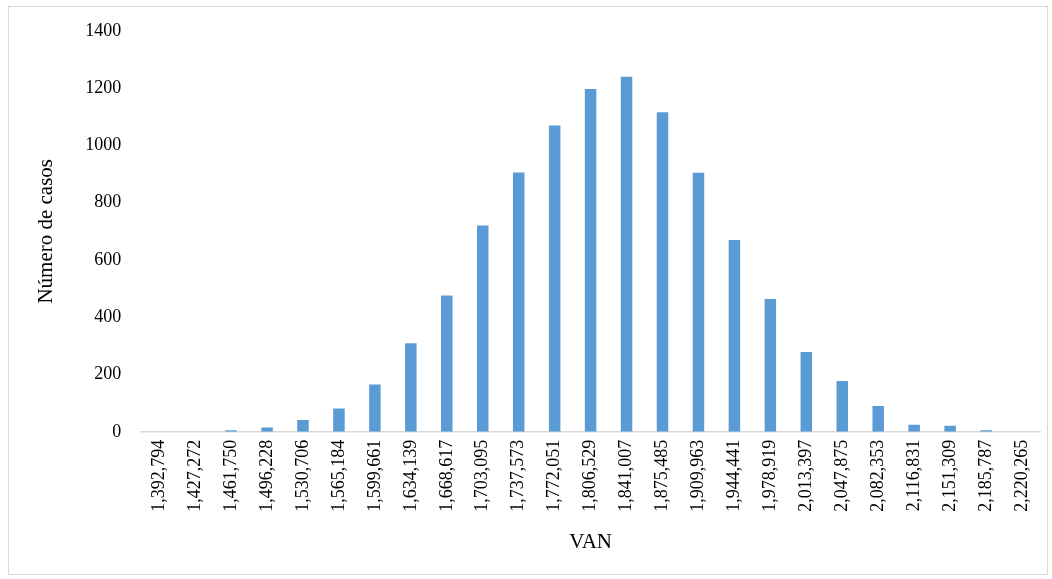 The image size is (1052, 579). Describe the element at coordinates (733, 475) in the screenshot. I see `x-tick-label: 1,944,441` at that location.